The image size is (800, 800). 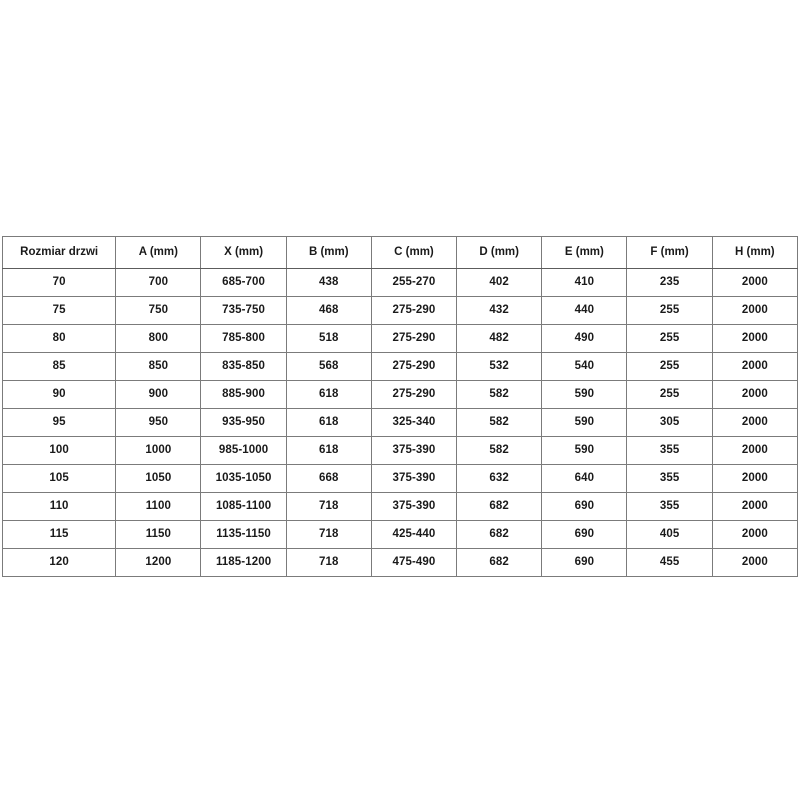 What do you see at coordinates (158, 450) in the screenshot?
I see `cell-value: 1000` at bounding box center [158, 450].